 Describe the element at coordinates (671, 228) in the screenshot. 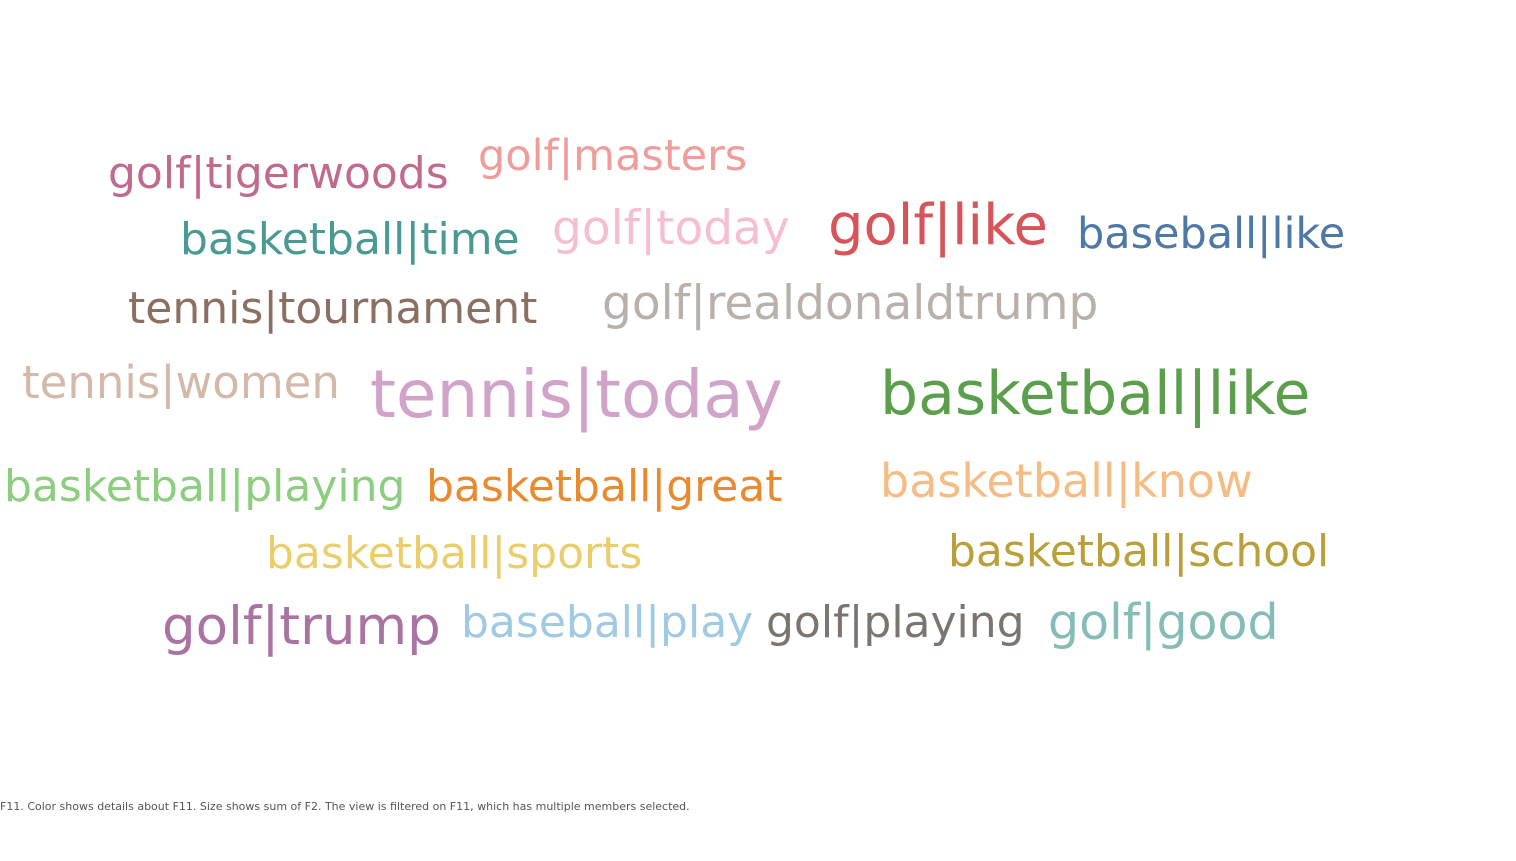

I see `word-3: golf|today` at that location.